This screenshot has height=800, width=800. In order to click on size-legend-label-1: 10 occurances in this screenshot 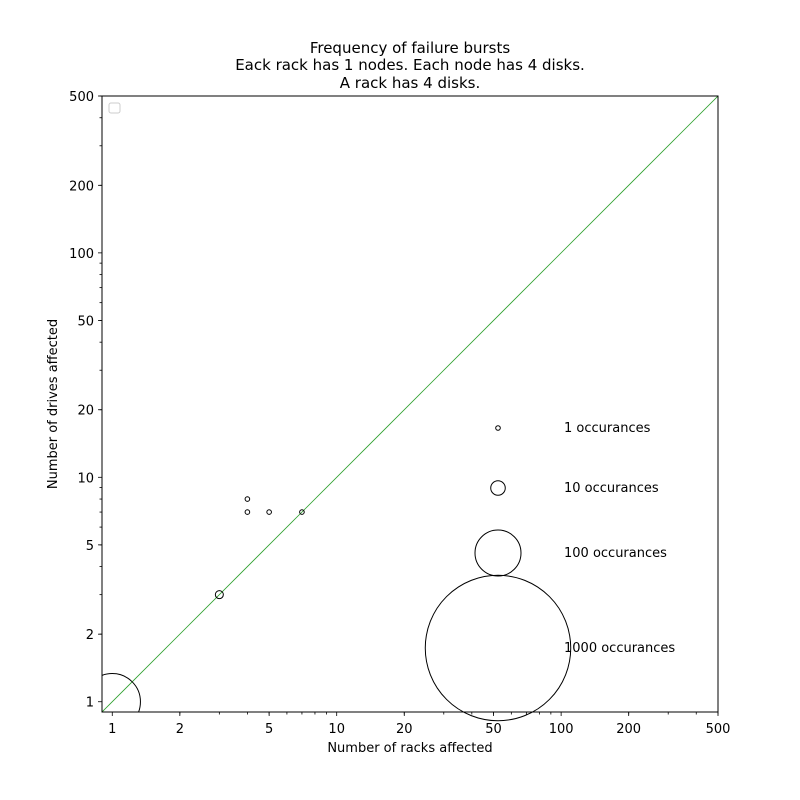, I will do `click(611, 488)`.